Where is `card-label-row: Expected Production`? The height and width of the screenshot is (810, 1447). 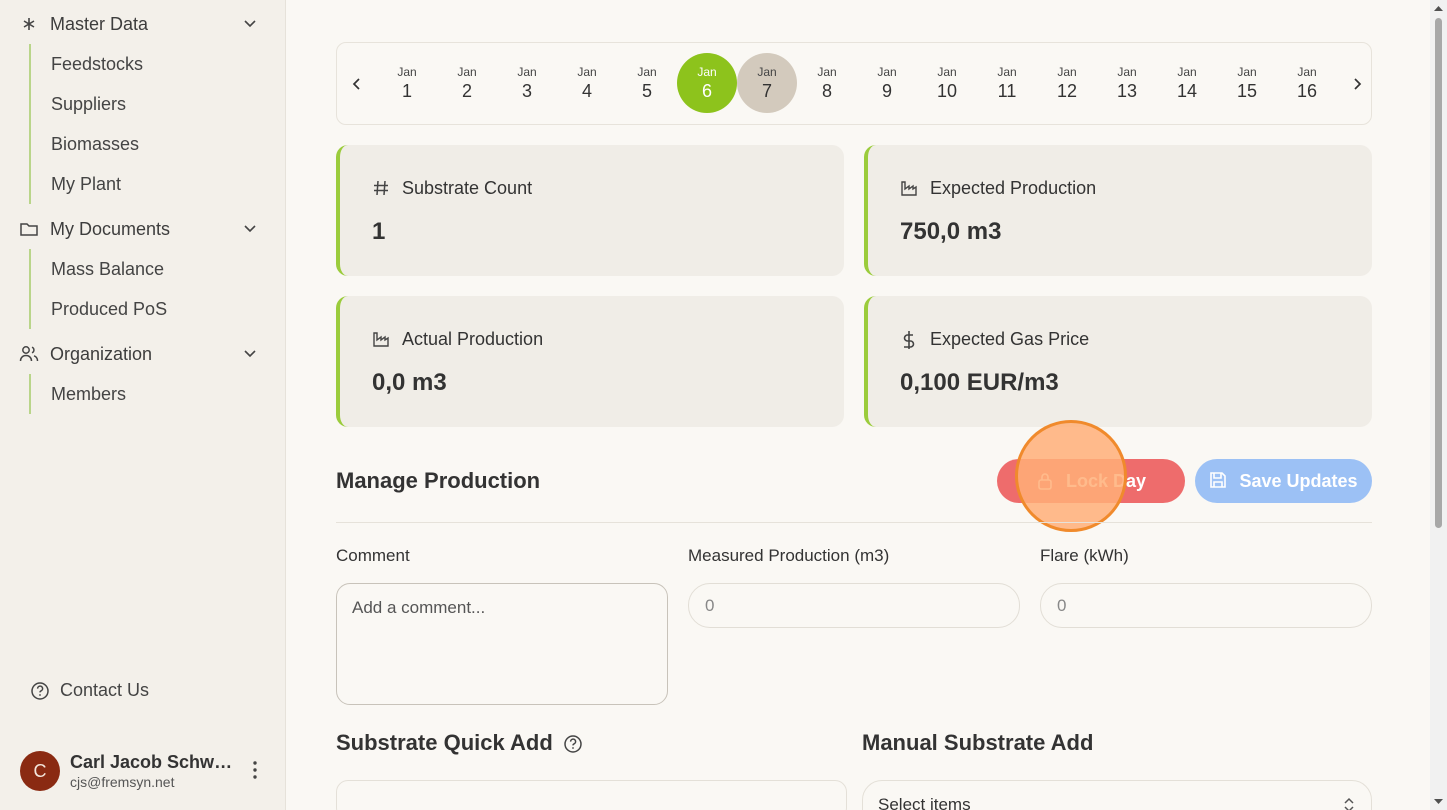 card-label-row: Expected Production is located at coordinates (998, 188).